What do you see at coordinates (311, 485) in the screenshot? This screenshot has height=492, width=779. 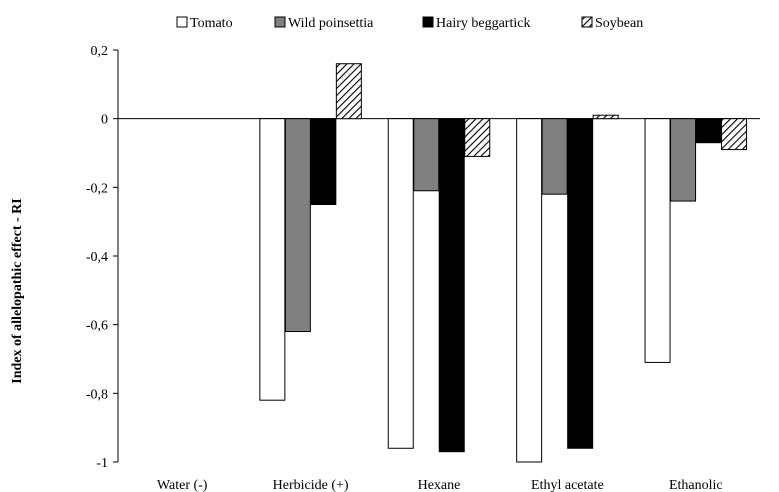 I see `x-category-label: Herbicide (+)` at bounding box center [311, 485].